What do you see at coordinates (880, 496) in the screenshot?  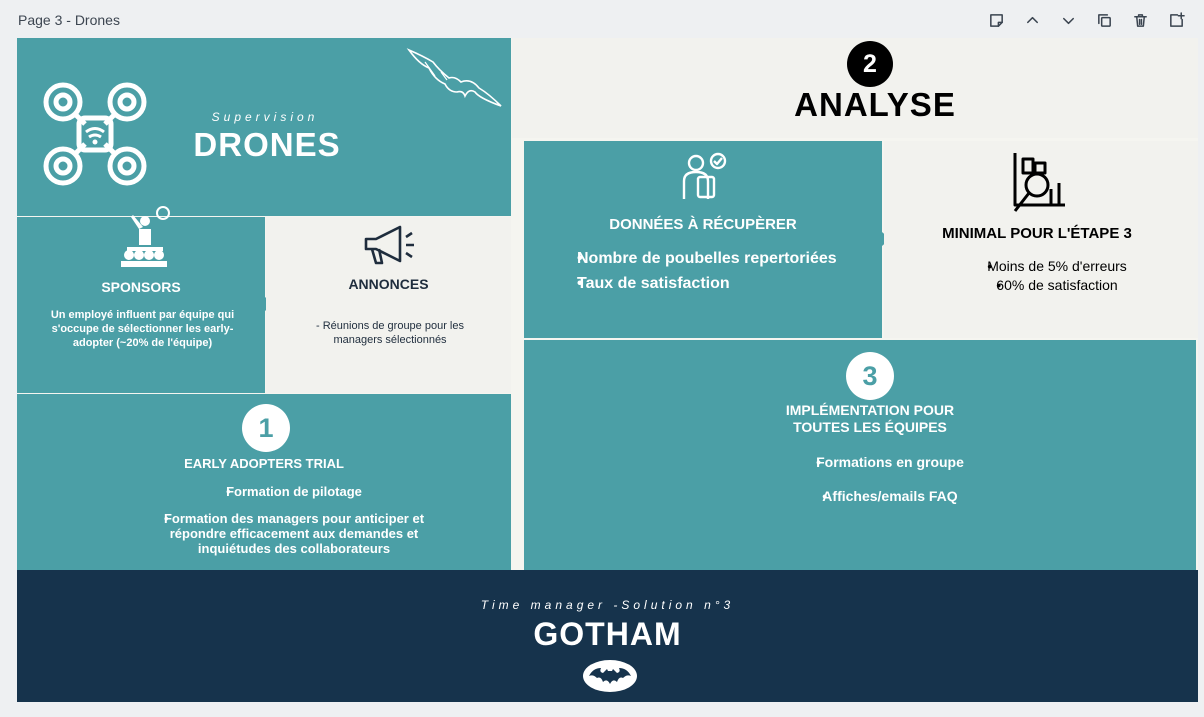 I see `list-item: Affiches/emails FAQ` at bounding box center [880, 496].